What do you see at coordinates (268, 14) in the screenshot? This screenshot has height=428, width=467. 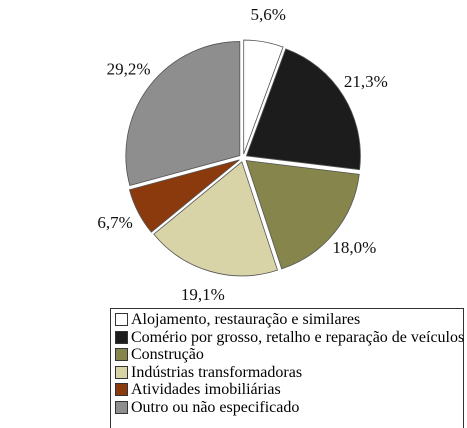 I see `data-label: 5,6%` at bounding box center [268, 14].